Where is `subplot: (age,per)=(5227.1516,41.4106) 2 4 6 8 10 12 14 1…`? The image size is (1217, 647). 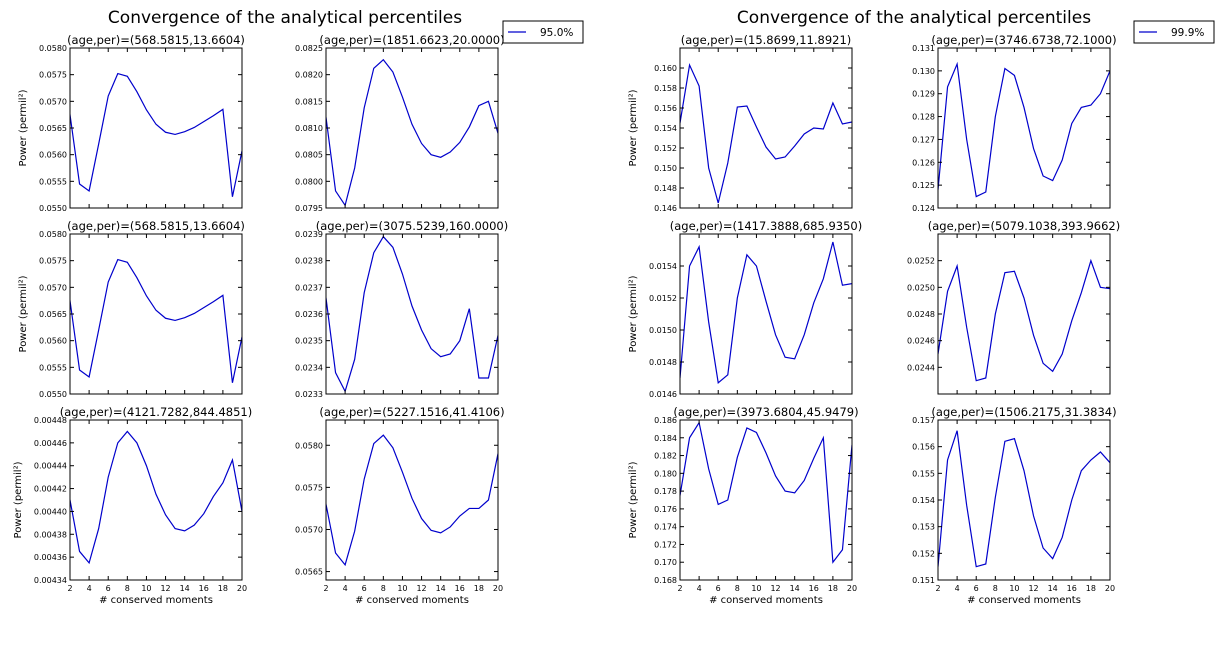 subplot: (age,per)=(5227.1516,41.4106) 2 4 6 8 10 12 14 1… is located at coordinates (400, 505).